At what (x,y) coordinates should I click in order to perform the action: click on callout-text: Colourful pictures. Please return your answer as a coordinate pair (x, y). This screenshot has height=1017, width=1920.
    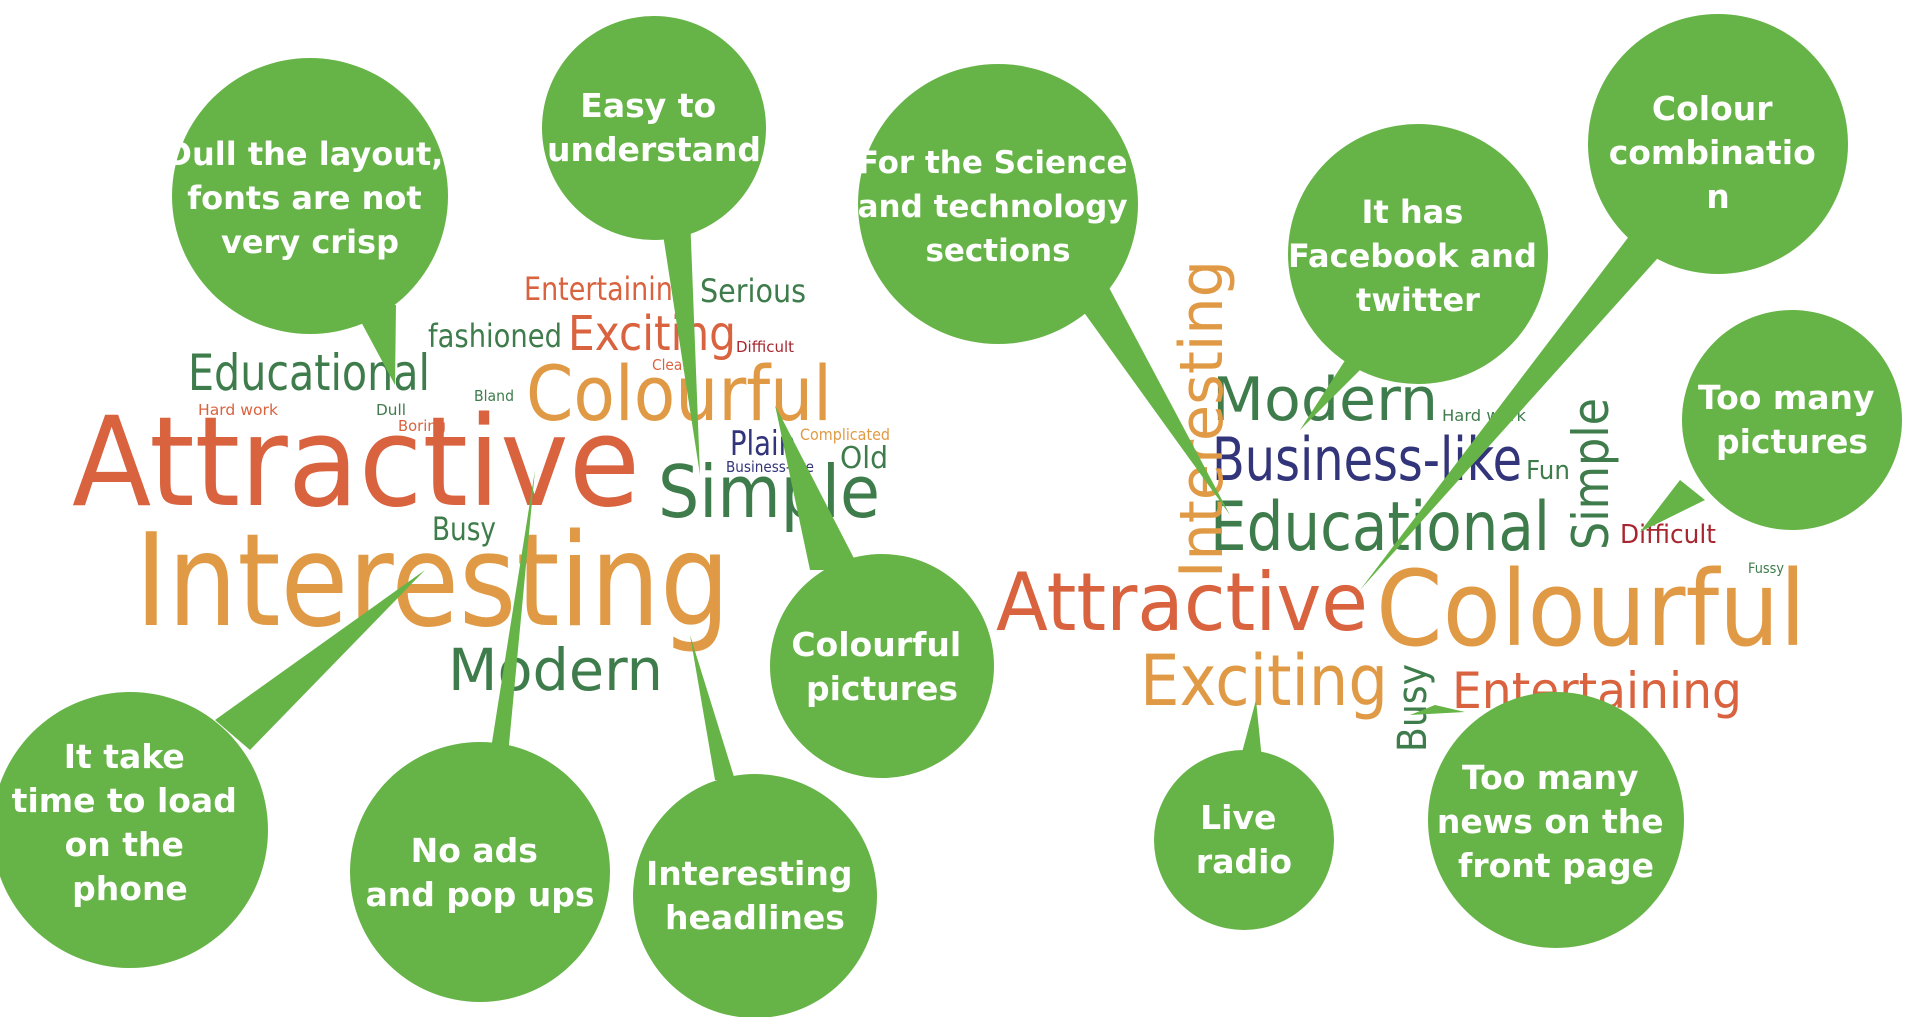
    Looking at the image, I should click on (881, 666).